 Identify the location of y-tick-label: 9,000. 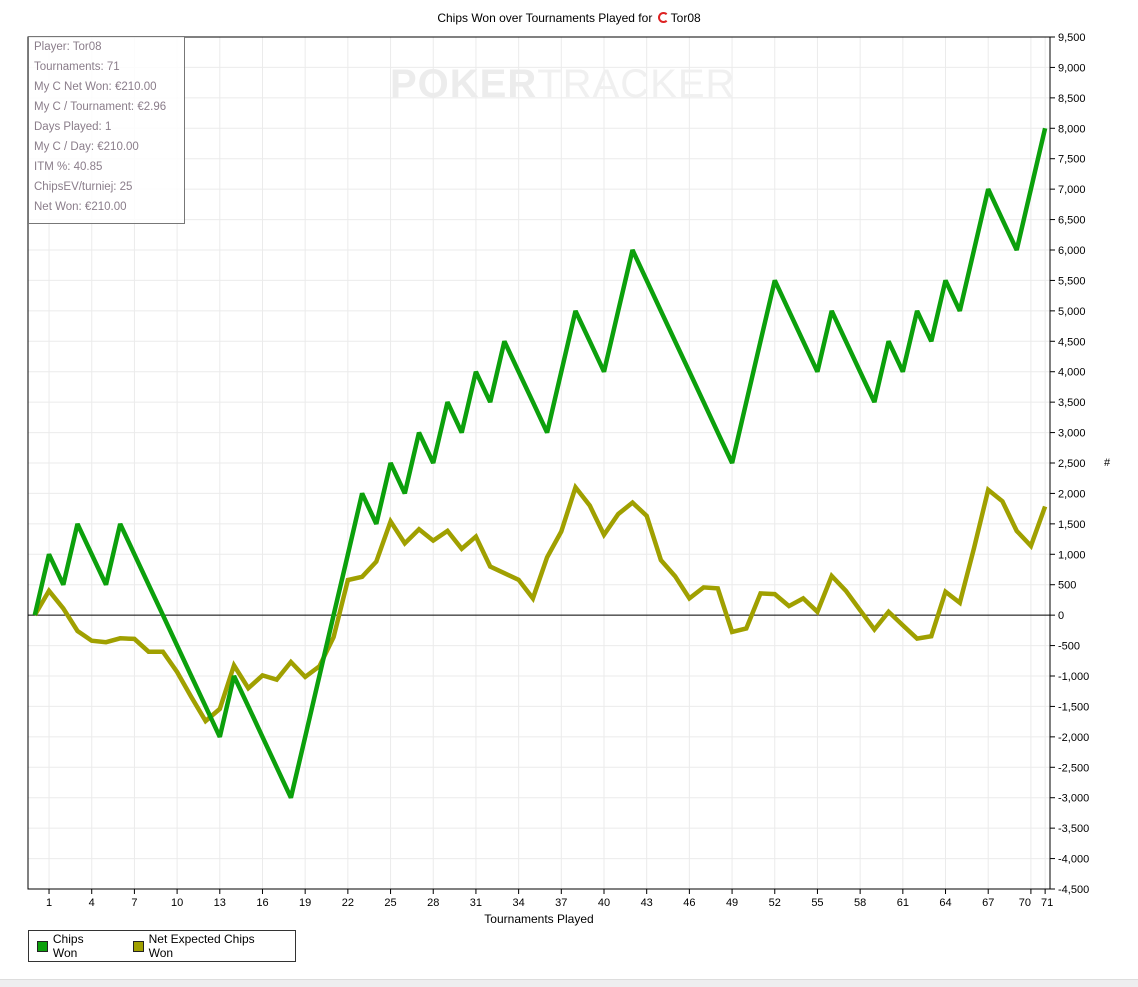
(1072, 68).